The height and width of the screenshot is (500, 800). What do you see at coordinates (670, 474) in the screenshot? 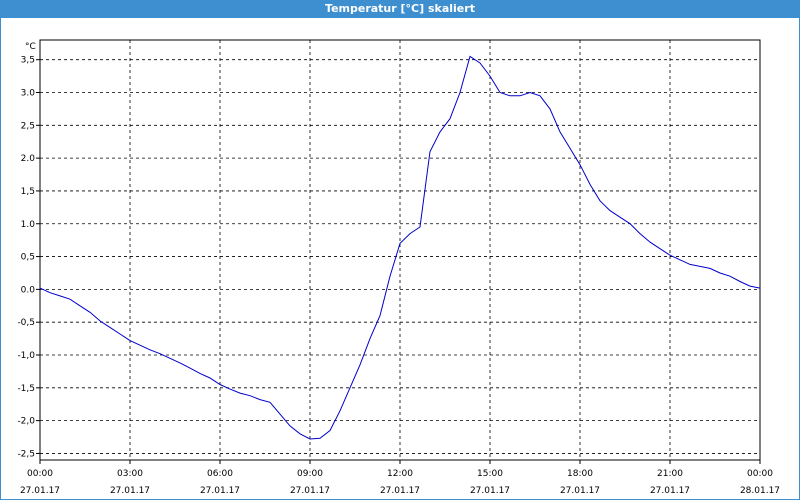
I see `x-tick-time-label: 21:00` at bounding box center [670, 474].